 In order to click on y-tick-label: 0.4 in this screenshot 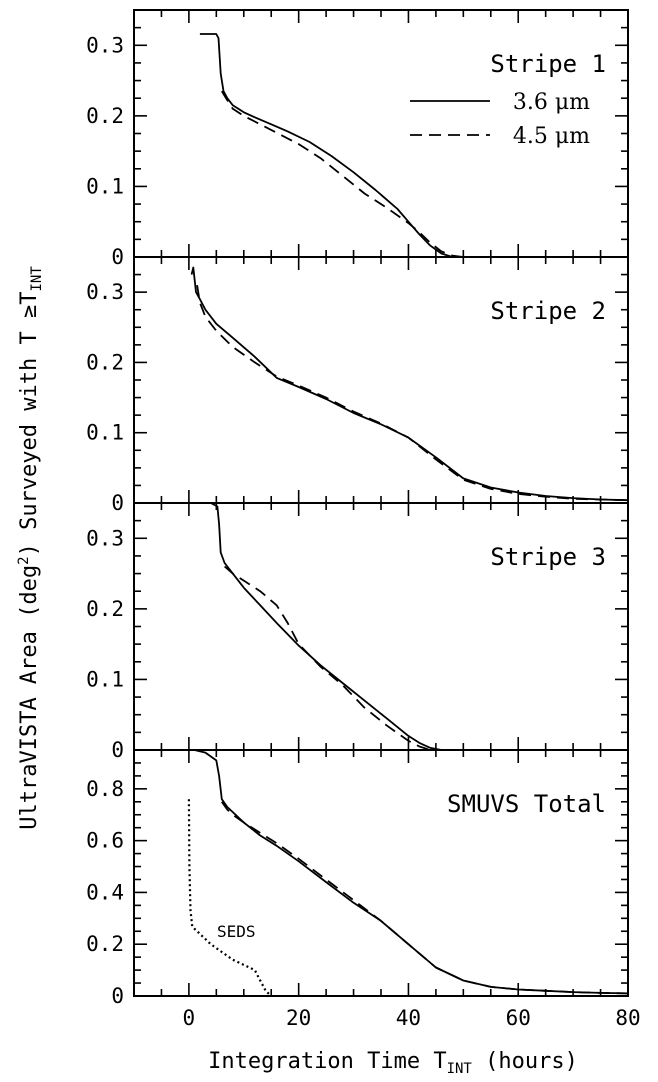, I will do `click(105, 892)`.